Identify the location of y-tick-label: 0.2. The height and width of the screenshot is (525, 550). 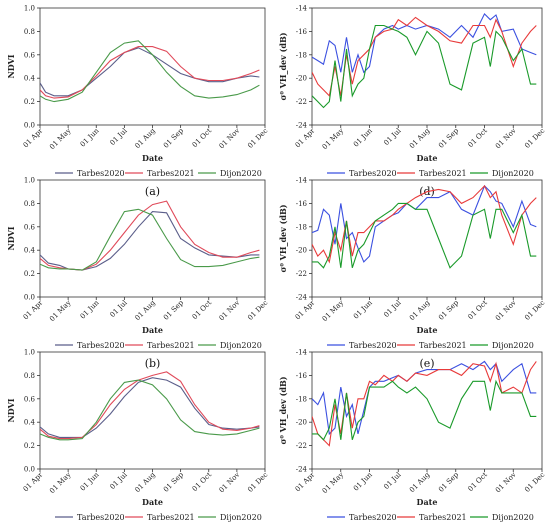
(29, 446).